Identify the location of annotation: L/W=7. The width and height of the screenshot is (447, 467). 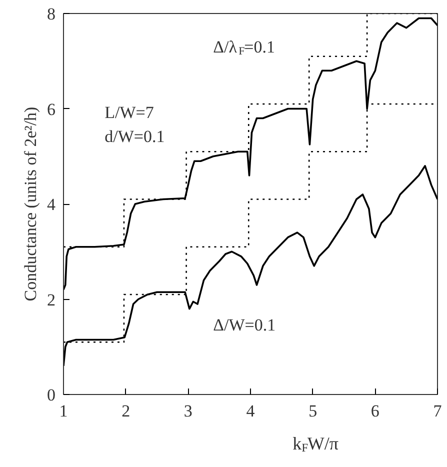
(129, 112).